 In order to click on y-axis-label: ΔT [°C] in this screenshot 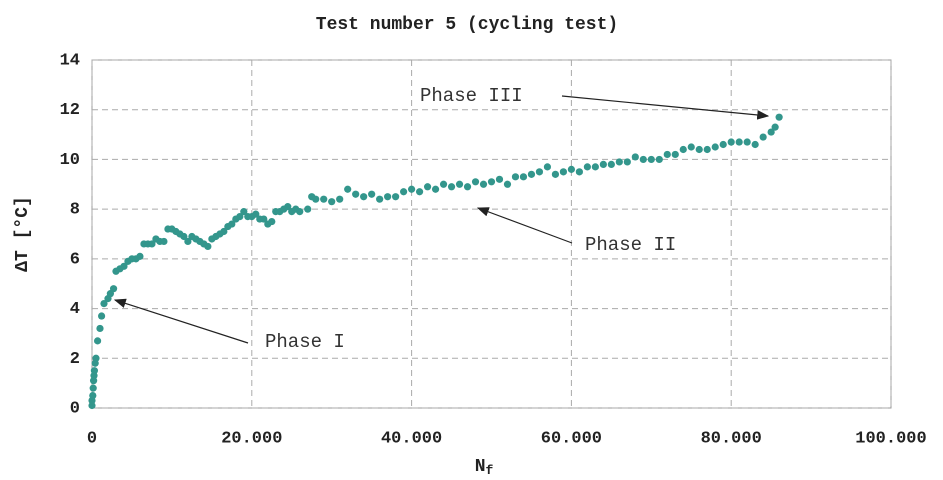, I will do `click(23, 234)`.